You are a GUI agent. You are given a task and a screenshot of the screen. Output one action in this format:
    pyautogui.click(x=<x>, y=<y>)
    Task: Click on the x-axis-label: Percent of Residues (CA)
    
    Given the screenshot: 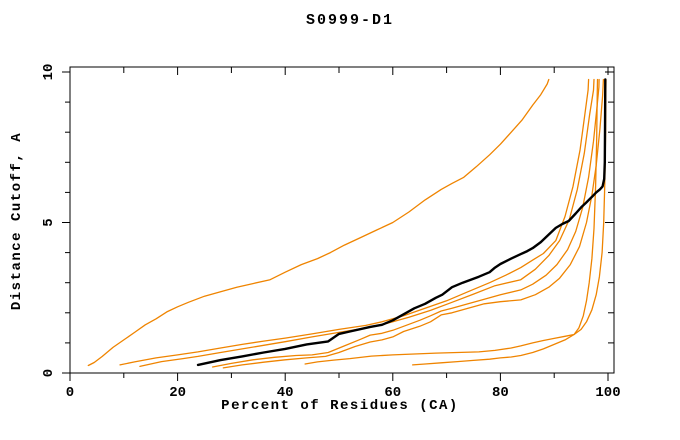 What is the action you would take?
    pyautogui.click(x=340, y=406)
    